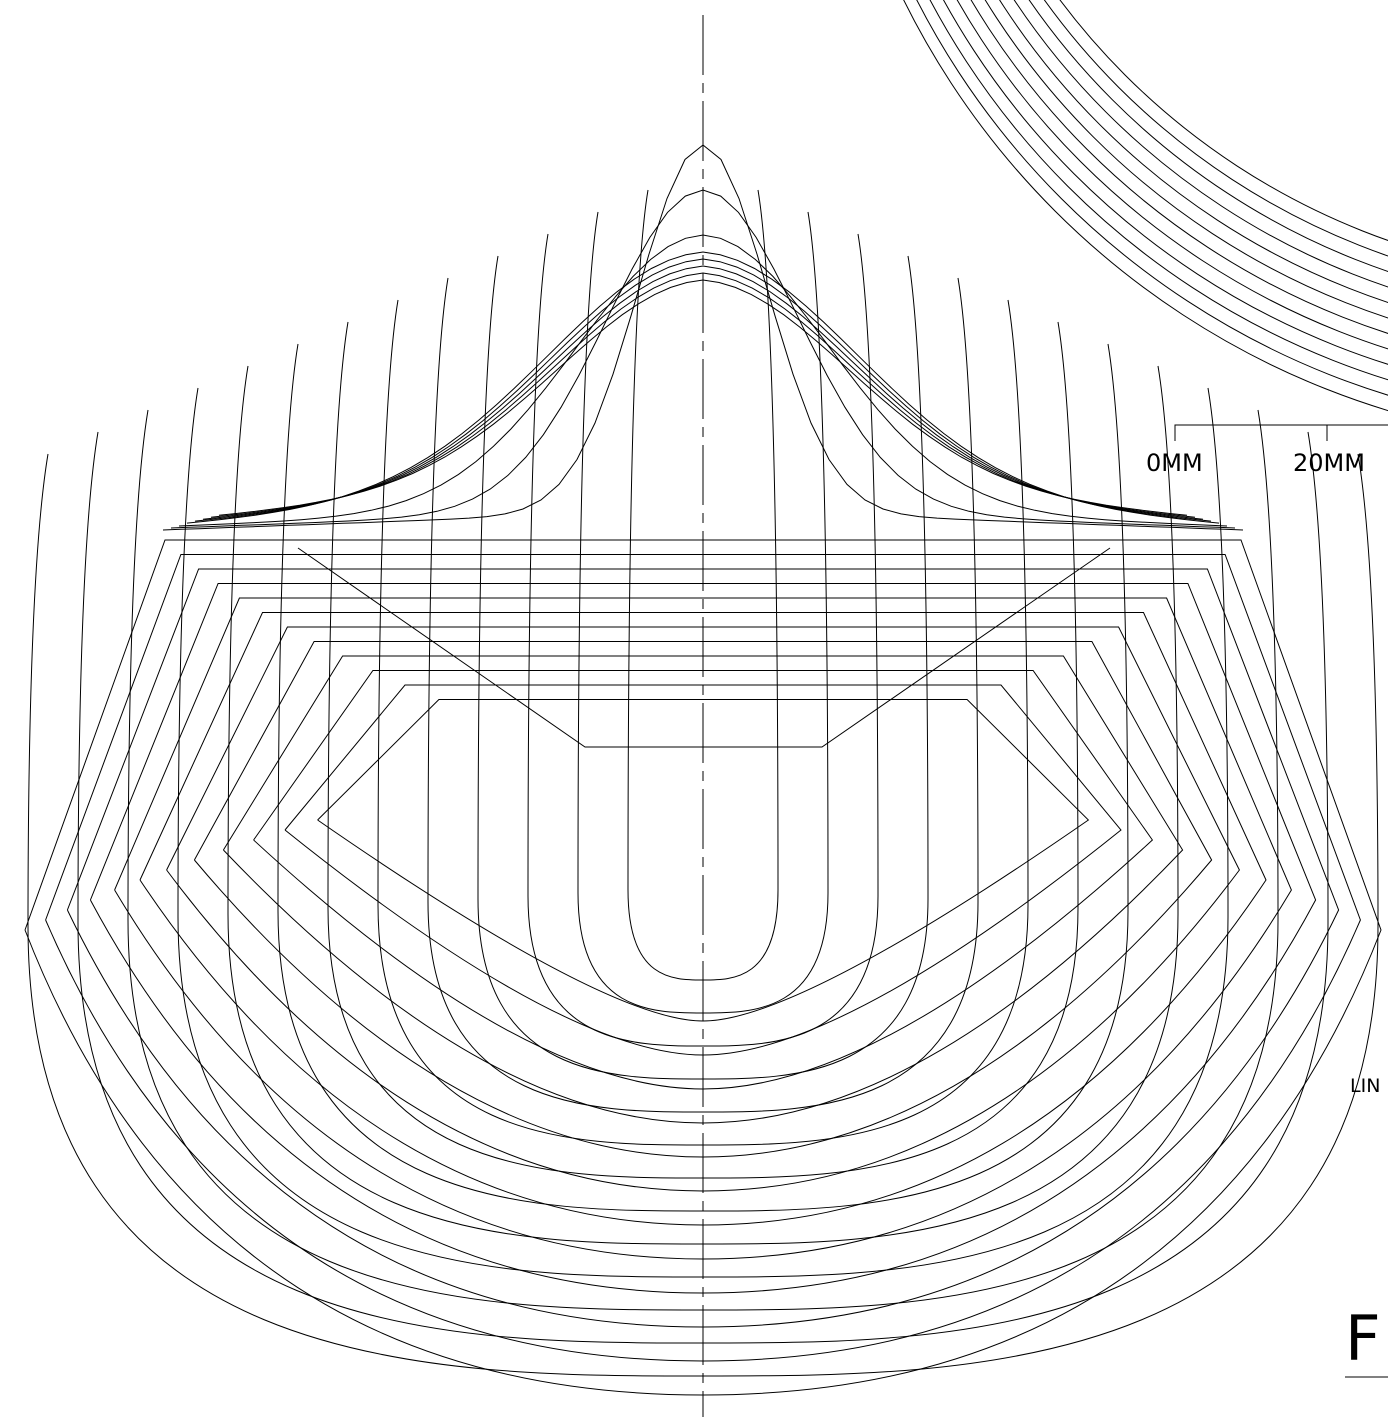  Describe the element at coordinates (1363, 1338) in the screenshot. I see `title-fragment: F` at that location.